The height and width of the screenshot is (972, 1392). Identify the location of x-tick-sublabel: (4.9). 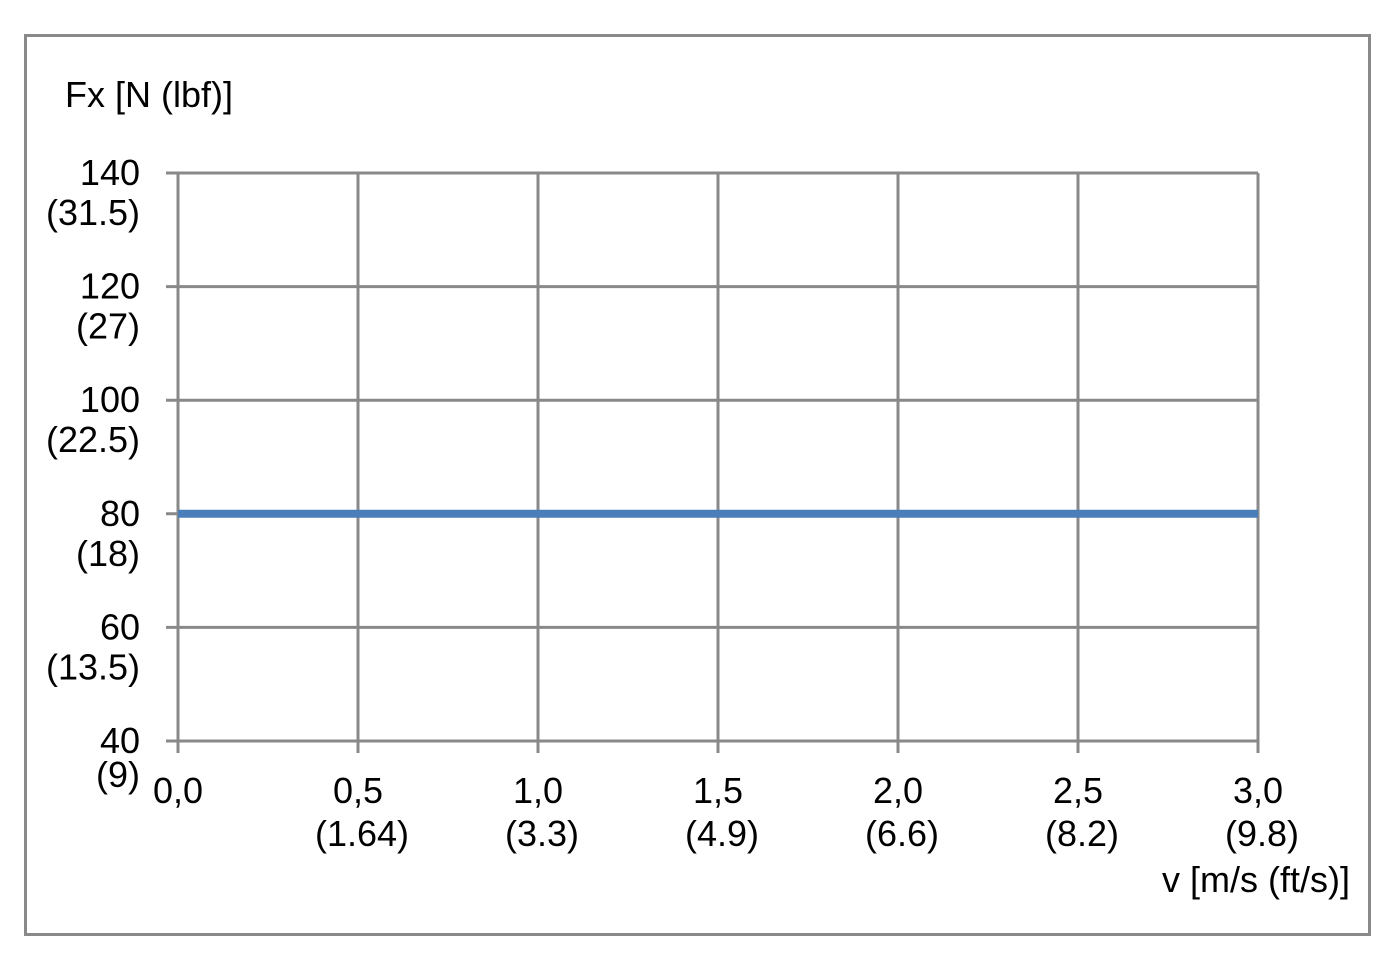
(722, 833).